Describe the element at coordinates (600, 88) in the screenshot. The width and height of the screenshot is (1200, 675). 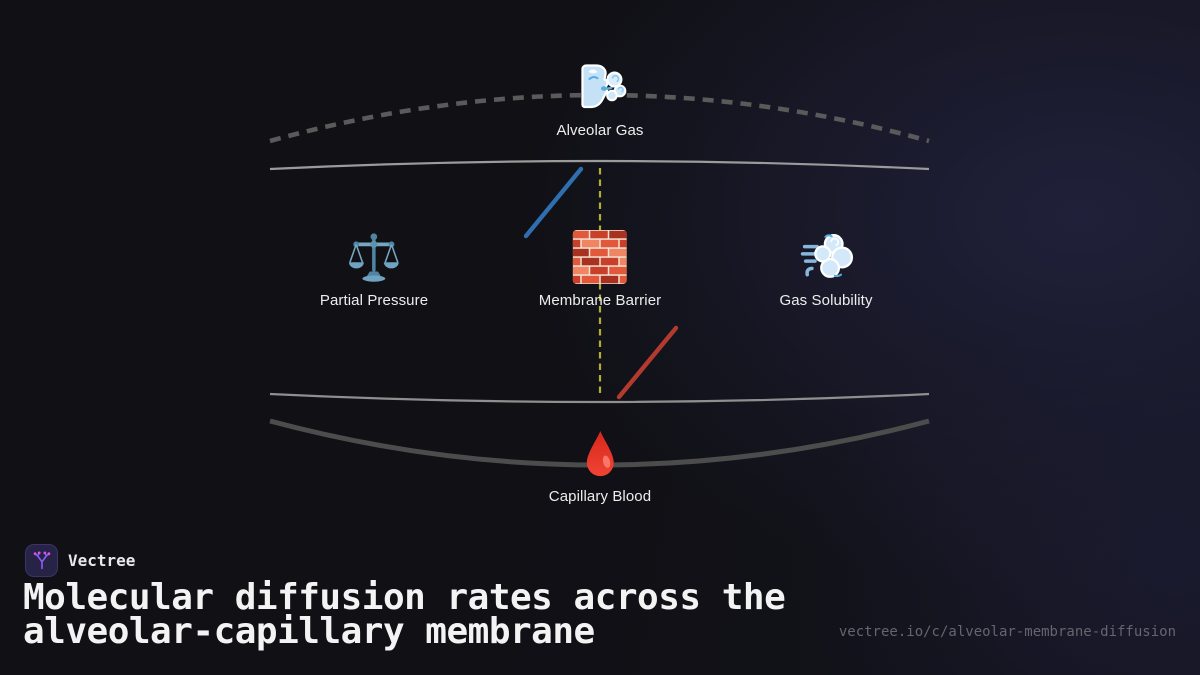
I see `face-exhaling-icon` at that location.